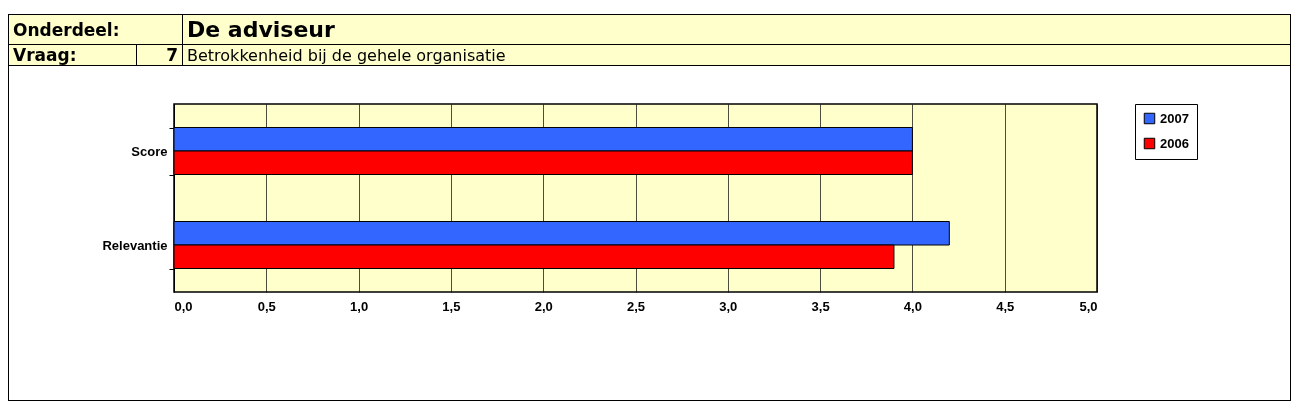 This screenshot has width=1300, height=401. I want to click on x-tick-label: 4,0, so click(912, 306).